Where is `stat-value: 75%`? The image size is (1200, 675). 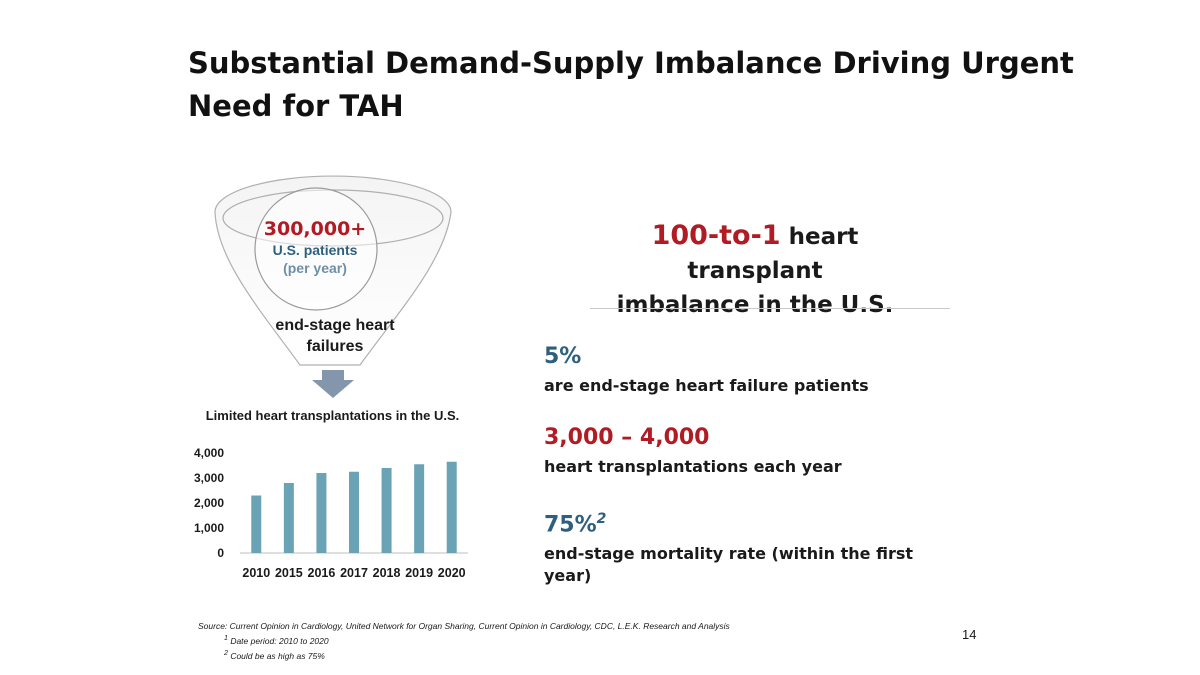 stat-value: 75% is located at coordinates (570, 525).